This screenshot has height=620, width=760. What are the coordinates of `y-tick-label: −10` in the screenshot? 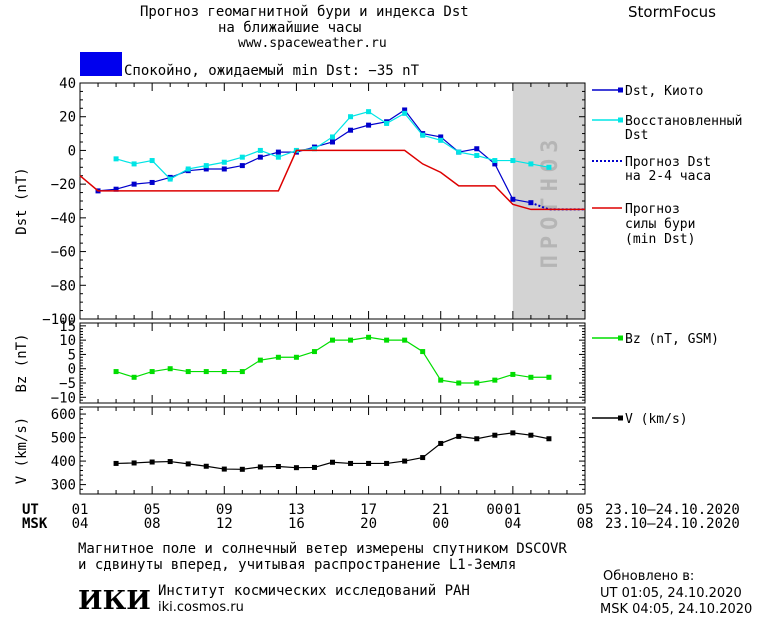 It's located at (63, 398).